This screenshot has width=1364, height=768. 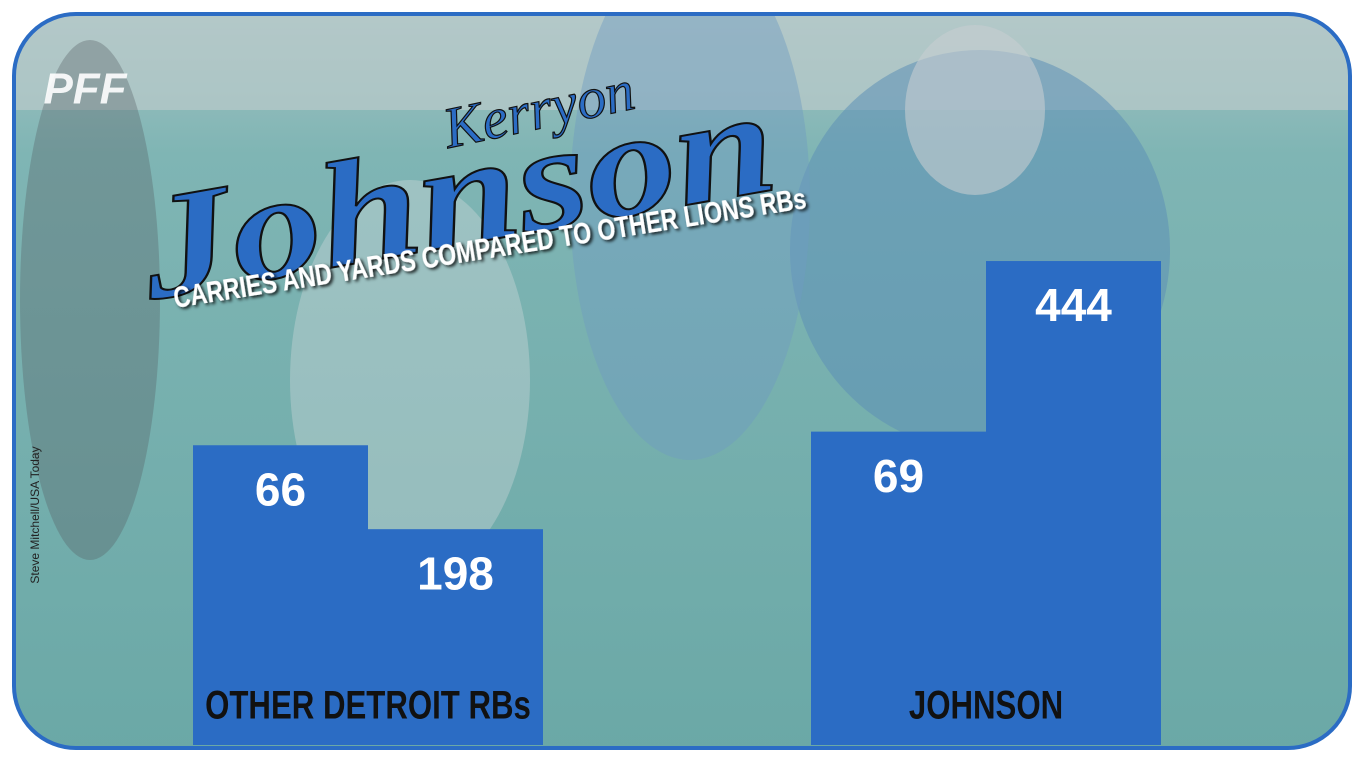 What do you see at coordinates (898, 476) in the screenshot?
I see `value-label: 69` at bounding box center [898, 476].